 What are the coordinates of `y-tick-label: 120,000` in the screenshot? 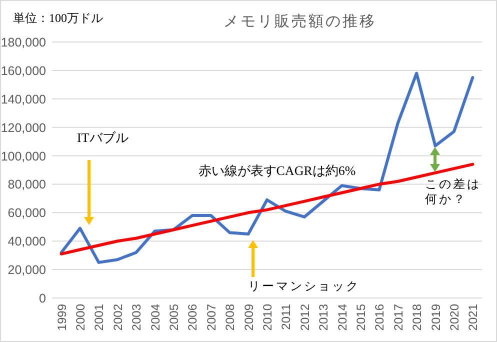 It's located at (23, 127).